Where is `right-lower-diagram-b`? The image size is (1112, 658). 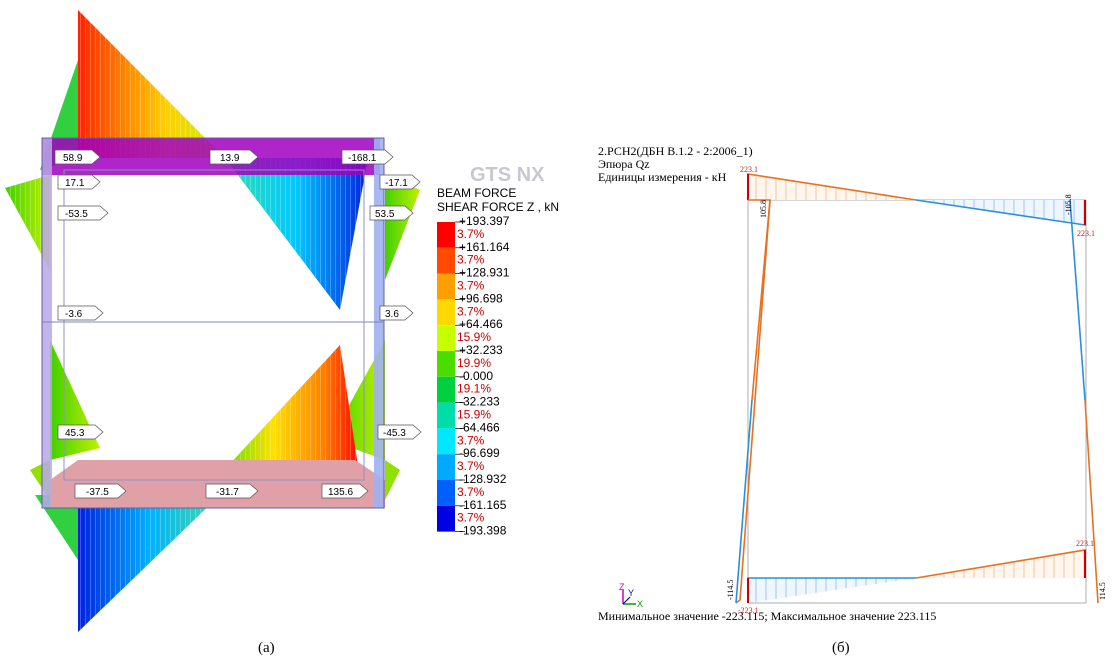
right-lower-diagram-b is located at coordinates (392, 480).